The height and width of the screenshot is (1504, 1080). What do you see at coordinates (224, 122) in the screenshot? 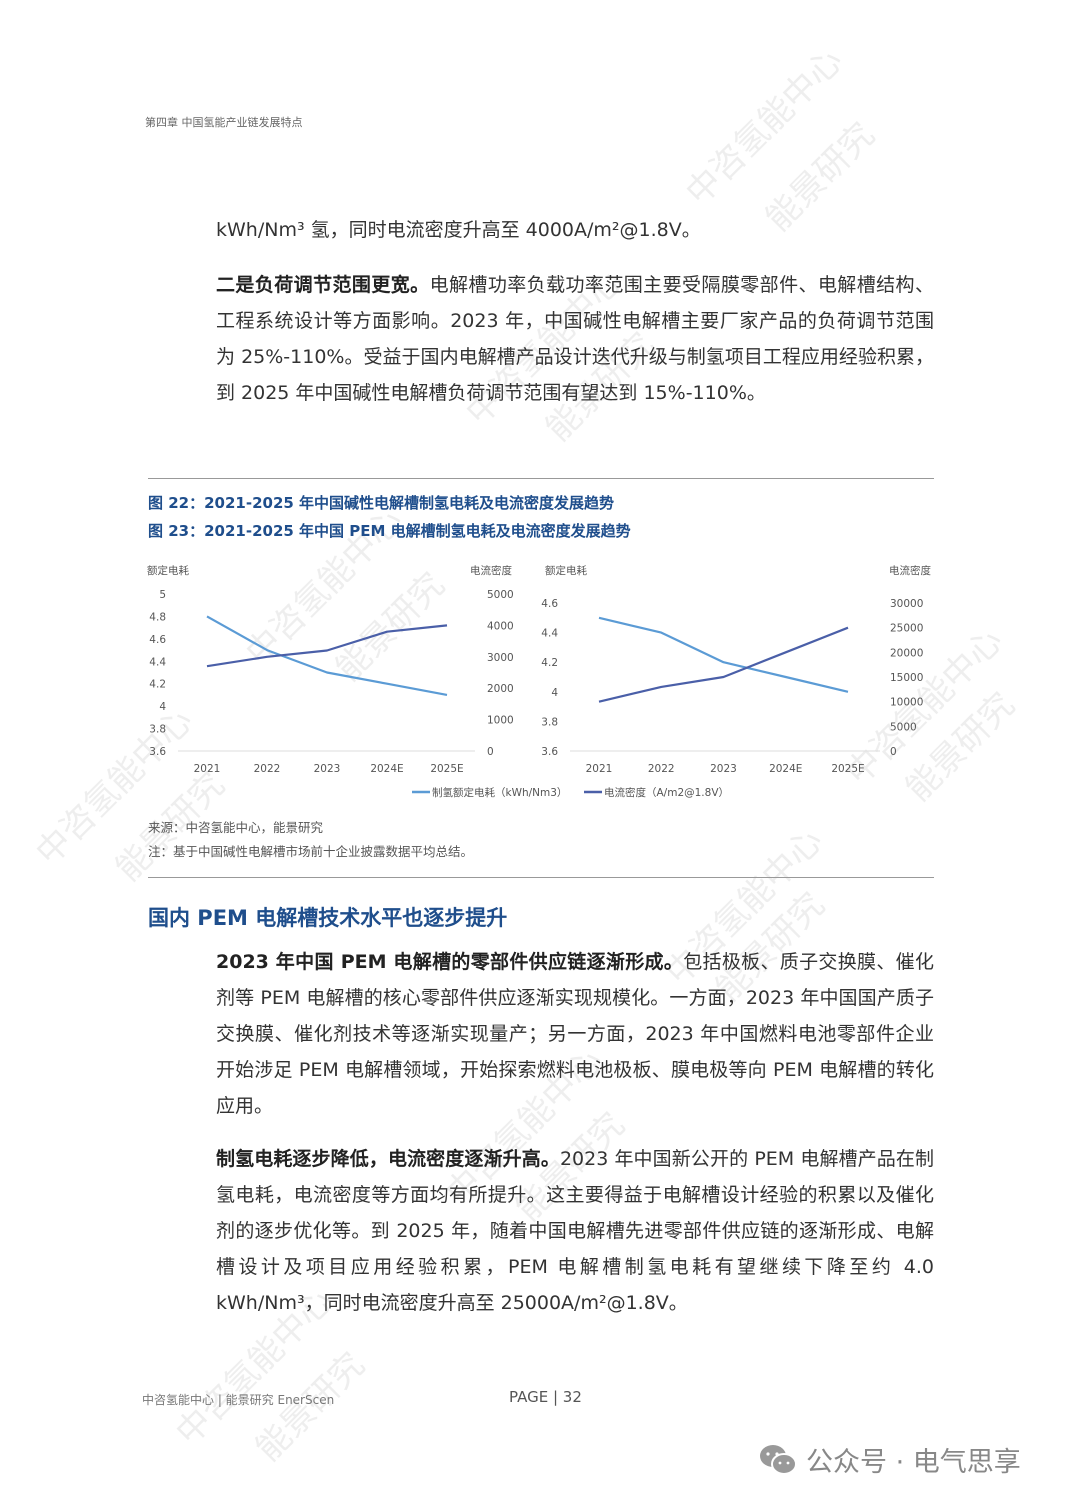
I see `chapter-header: 第四章 中国氢能产业链发展特点` at bounding box center [224, 122].